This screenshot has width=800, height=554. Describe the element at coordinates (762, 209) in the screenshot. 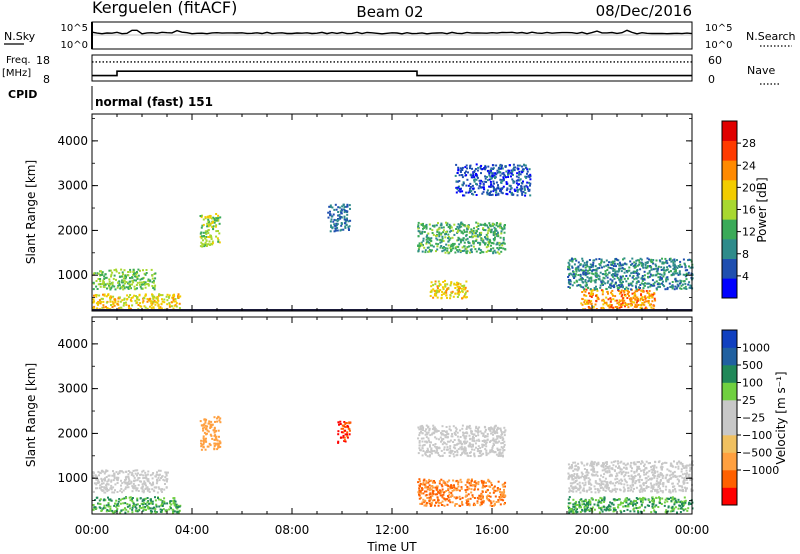

I see `power-colorbar-label: Power [dB]` at that location.